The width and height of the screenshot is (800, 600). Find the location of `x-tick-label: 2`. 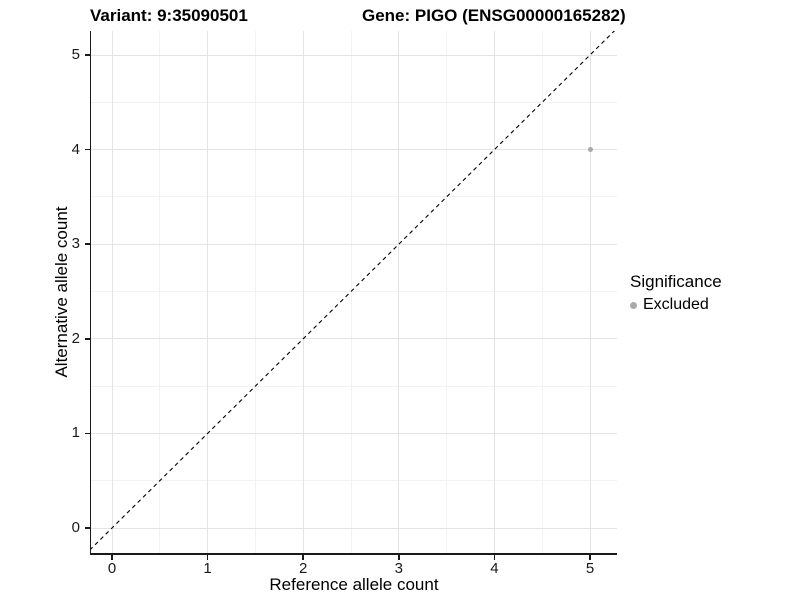

x-tick-label: 2 is located at coordinates (303, 568).